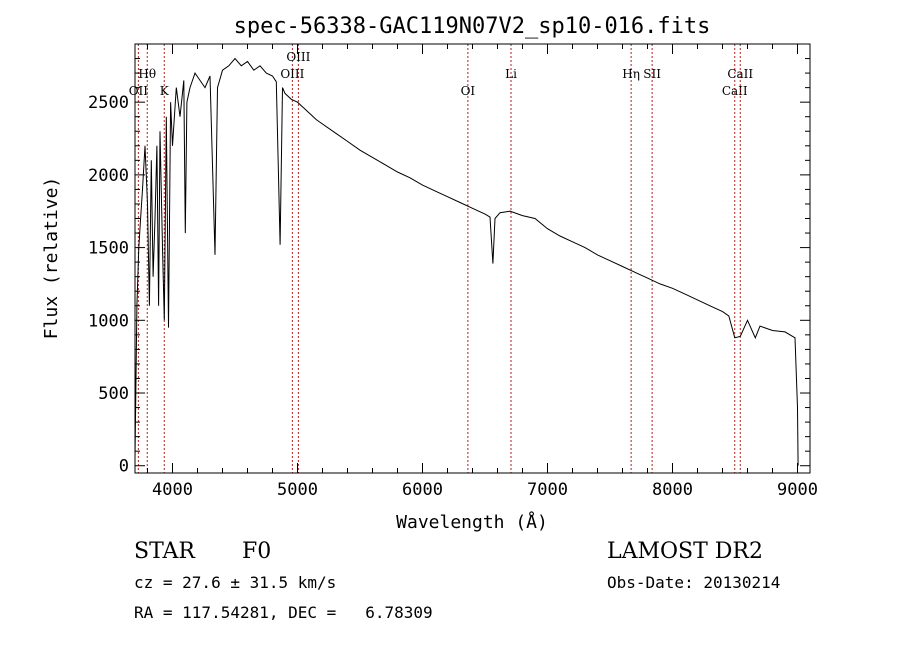 The height and width of the screenshot is (649, 900). What do you see at coordinates (165, 91) in the screenshot?
I see `line-marker-label: K` at bounding box center [165, 91].